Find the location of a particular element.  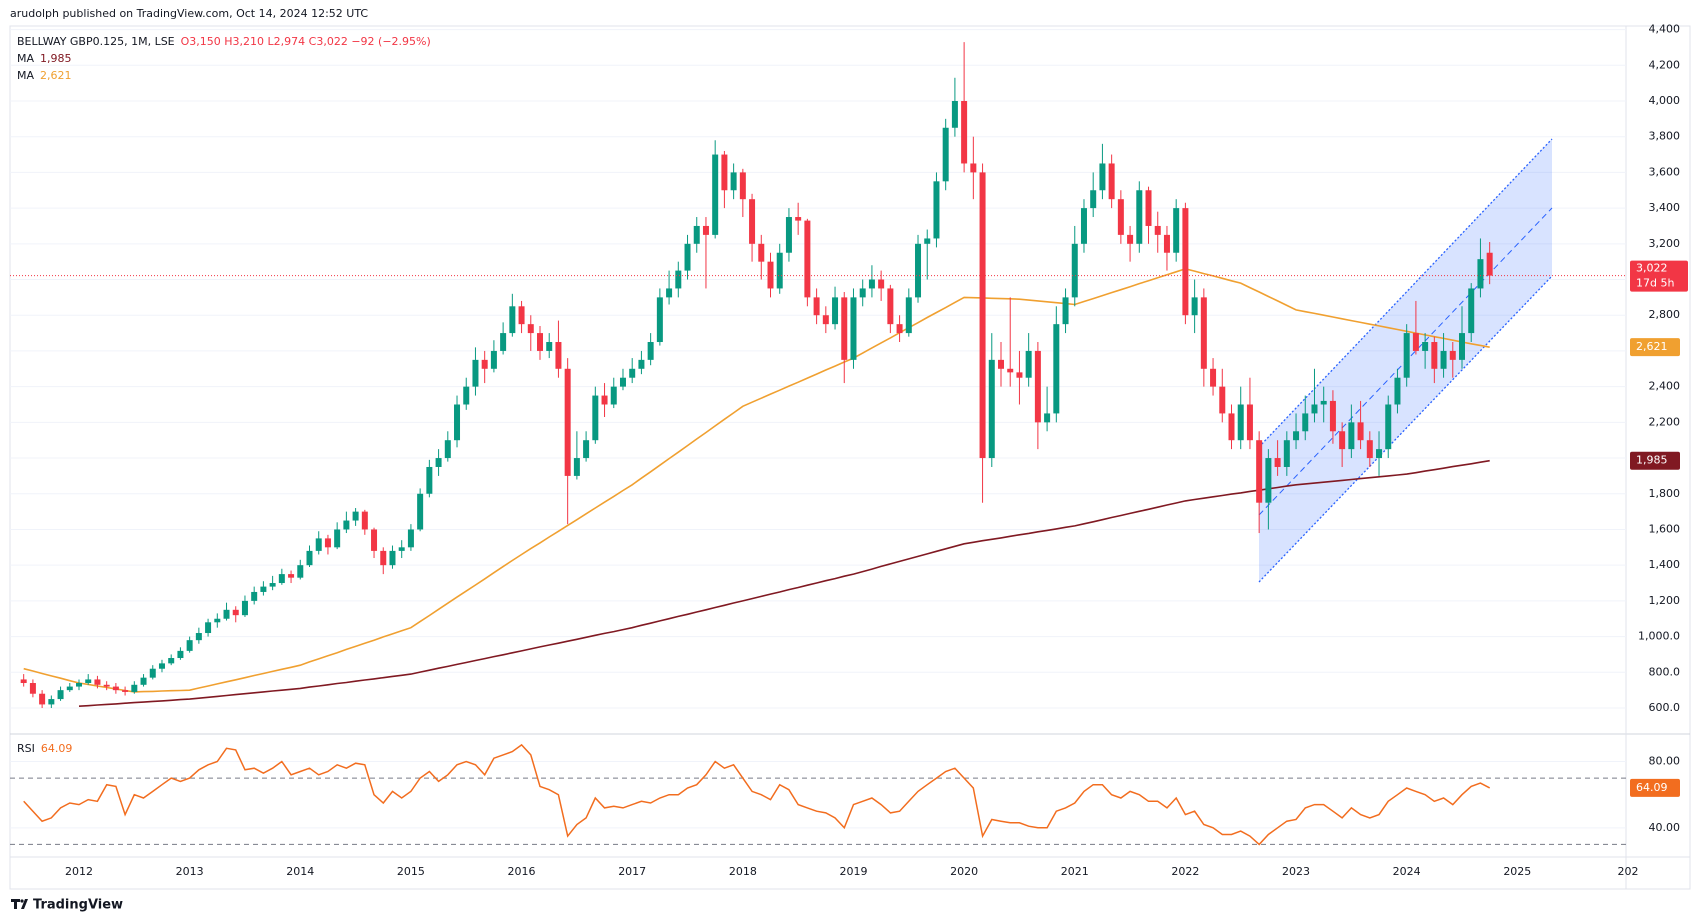

rsi-legend: RSI 64.09 is located at coordinates (44, 748).